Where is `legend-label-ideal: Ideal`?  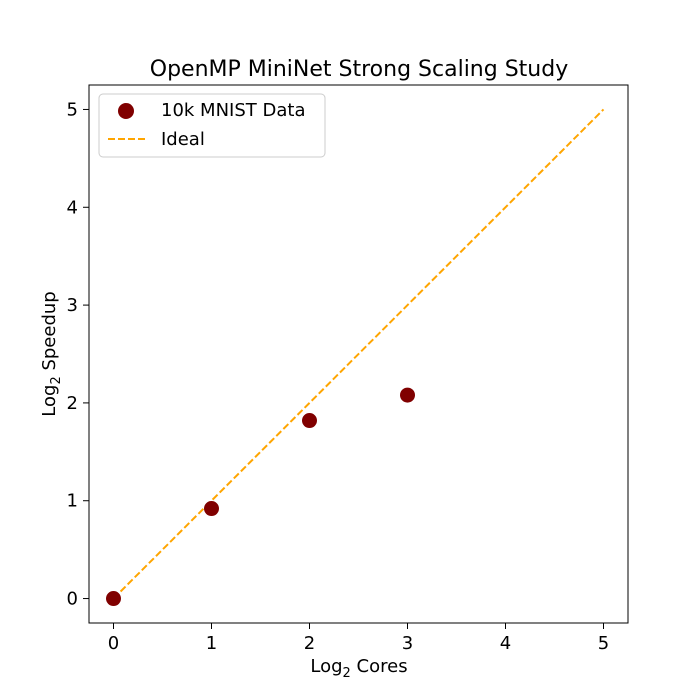
legend-label-ideal: Ideal is located at coordinates (183, 139).